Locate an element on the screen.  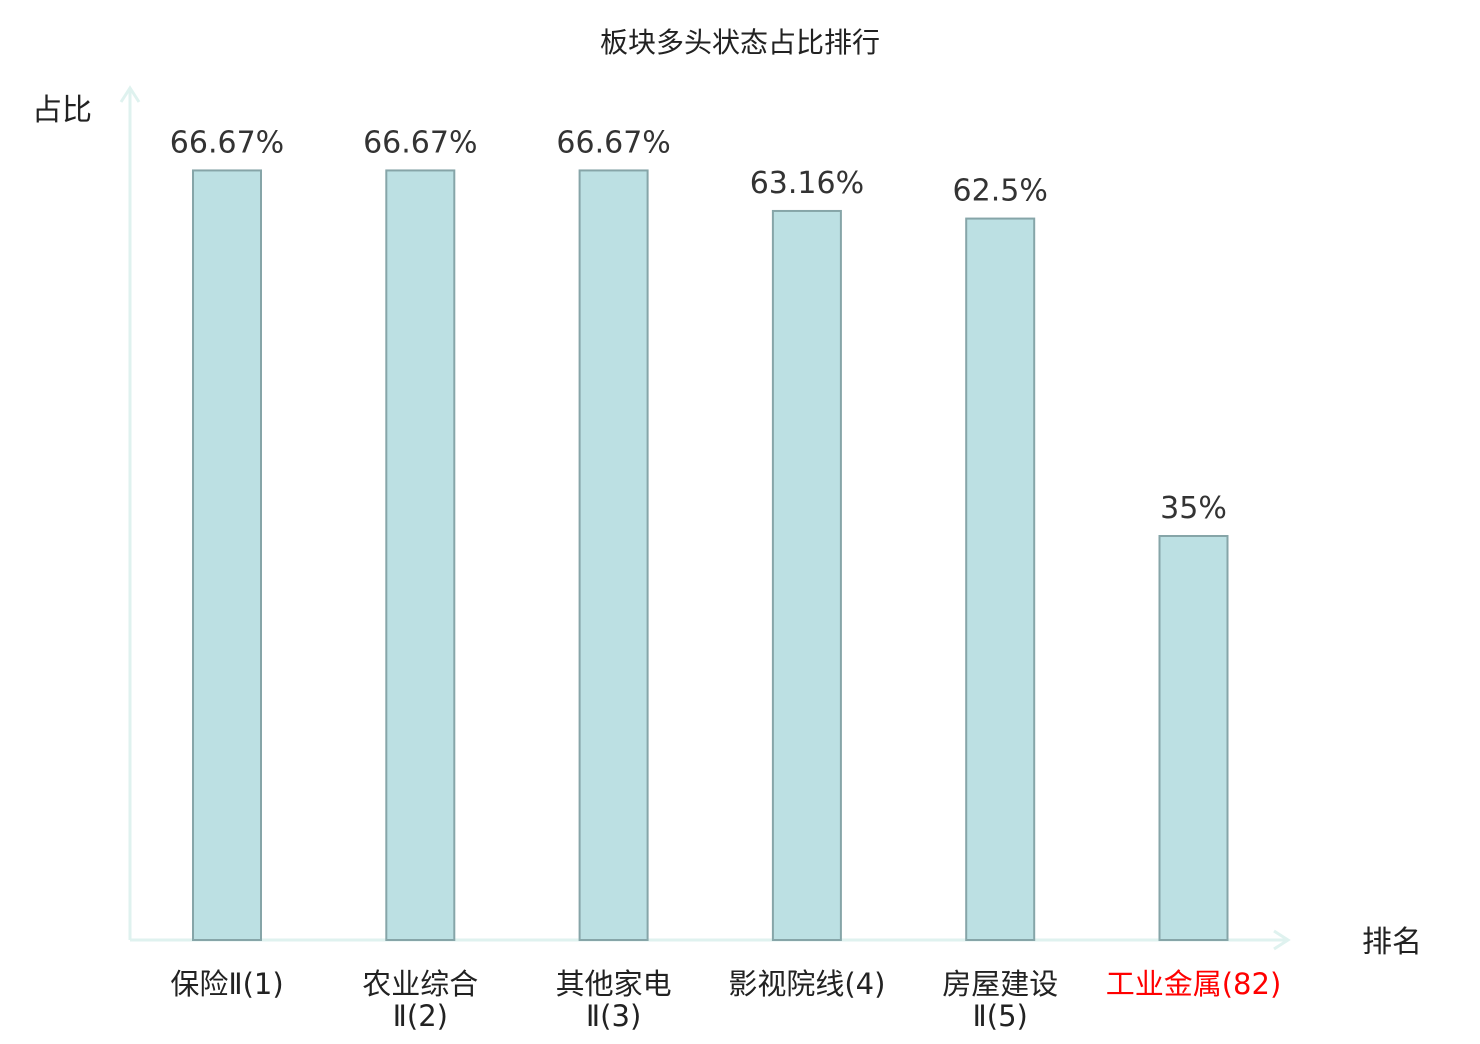
y-axis-label: 占比 is located at coordinates (62, 110).